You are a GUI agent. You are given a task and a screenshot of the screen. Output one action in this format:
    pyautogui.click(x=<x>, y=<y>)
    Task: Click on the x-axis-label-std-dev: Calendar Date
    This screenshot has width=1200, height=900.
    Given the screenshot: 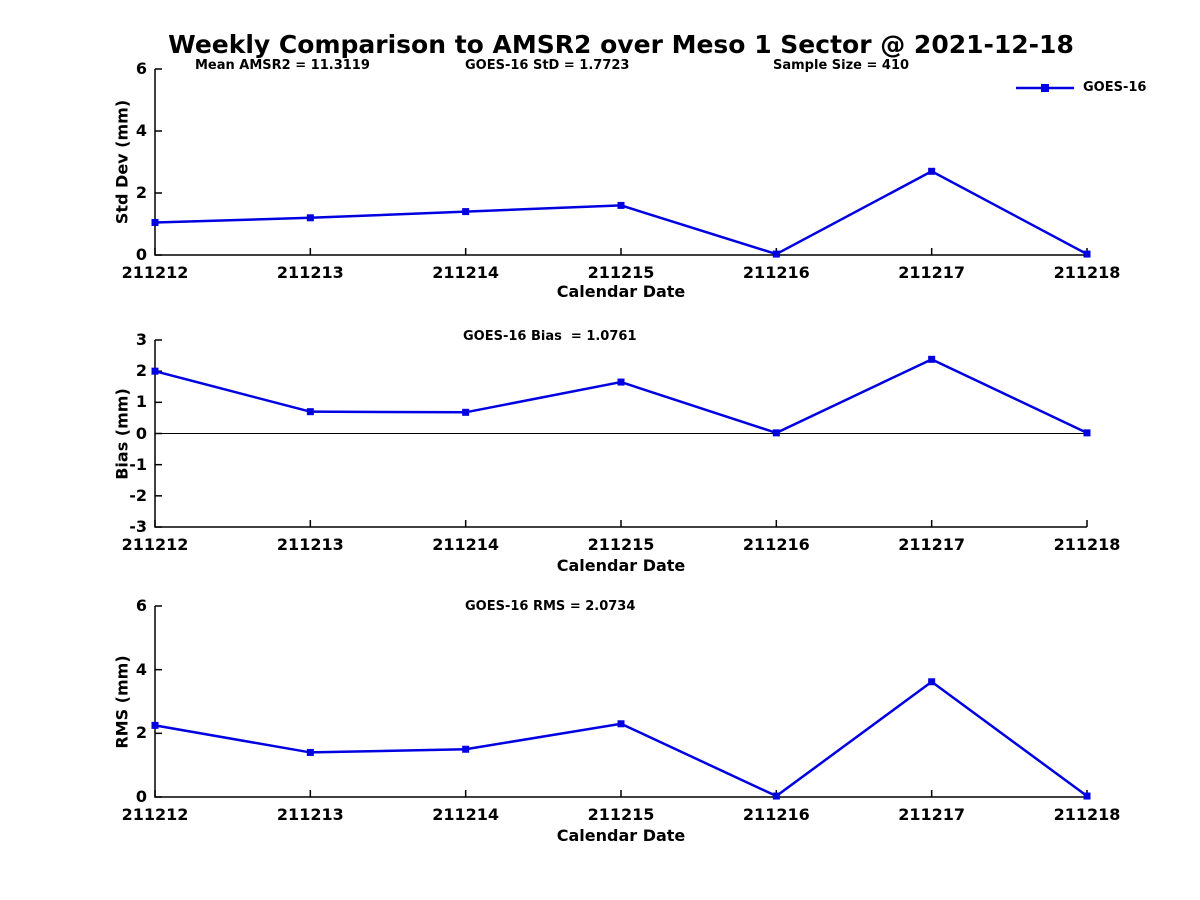 What is the action you would take?
    pyautogui.click(x=621, y=291)
    